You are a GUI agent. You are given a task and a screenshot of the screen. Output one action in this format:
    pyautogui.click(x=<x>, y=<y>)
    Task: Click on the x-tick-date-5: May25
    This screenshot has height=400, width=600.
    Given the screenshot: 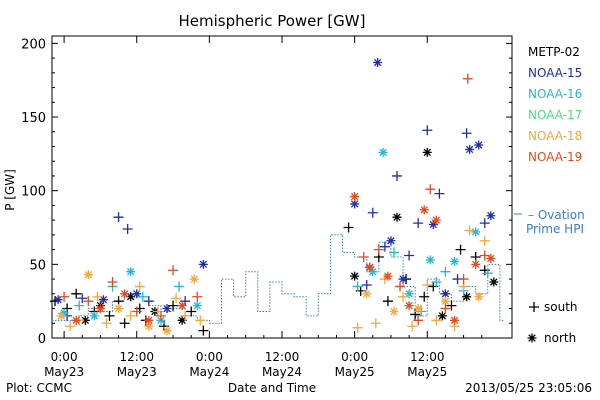 What is the action you would take?
    pyautogui.click(x=427, y=372)
    